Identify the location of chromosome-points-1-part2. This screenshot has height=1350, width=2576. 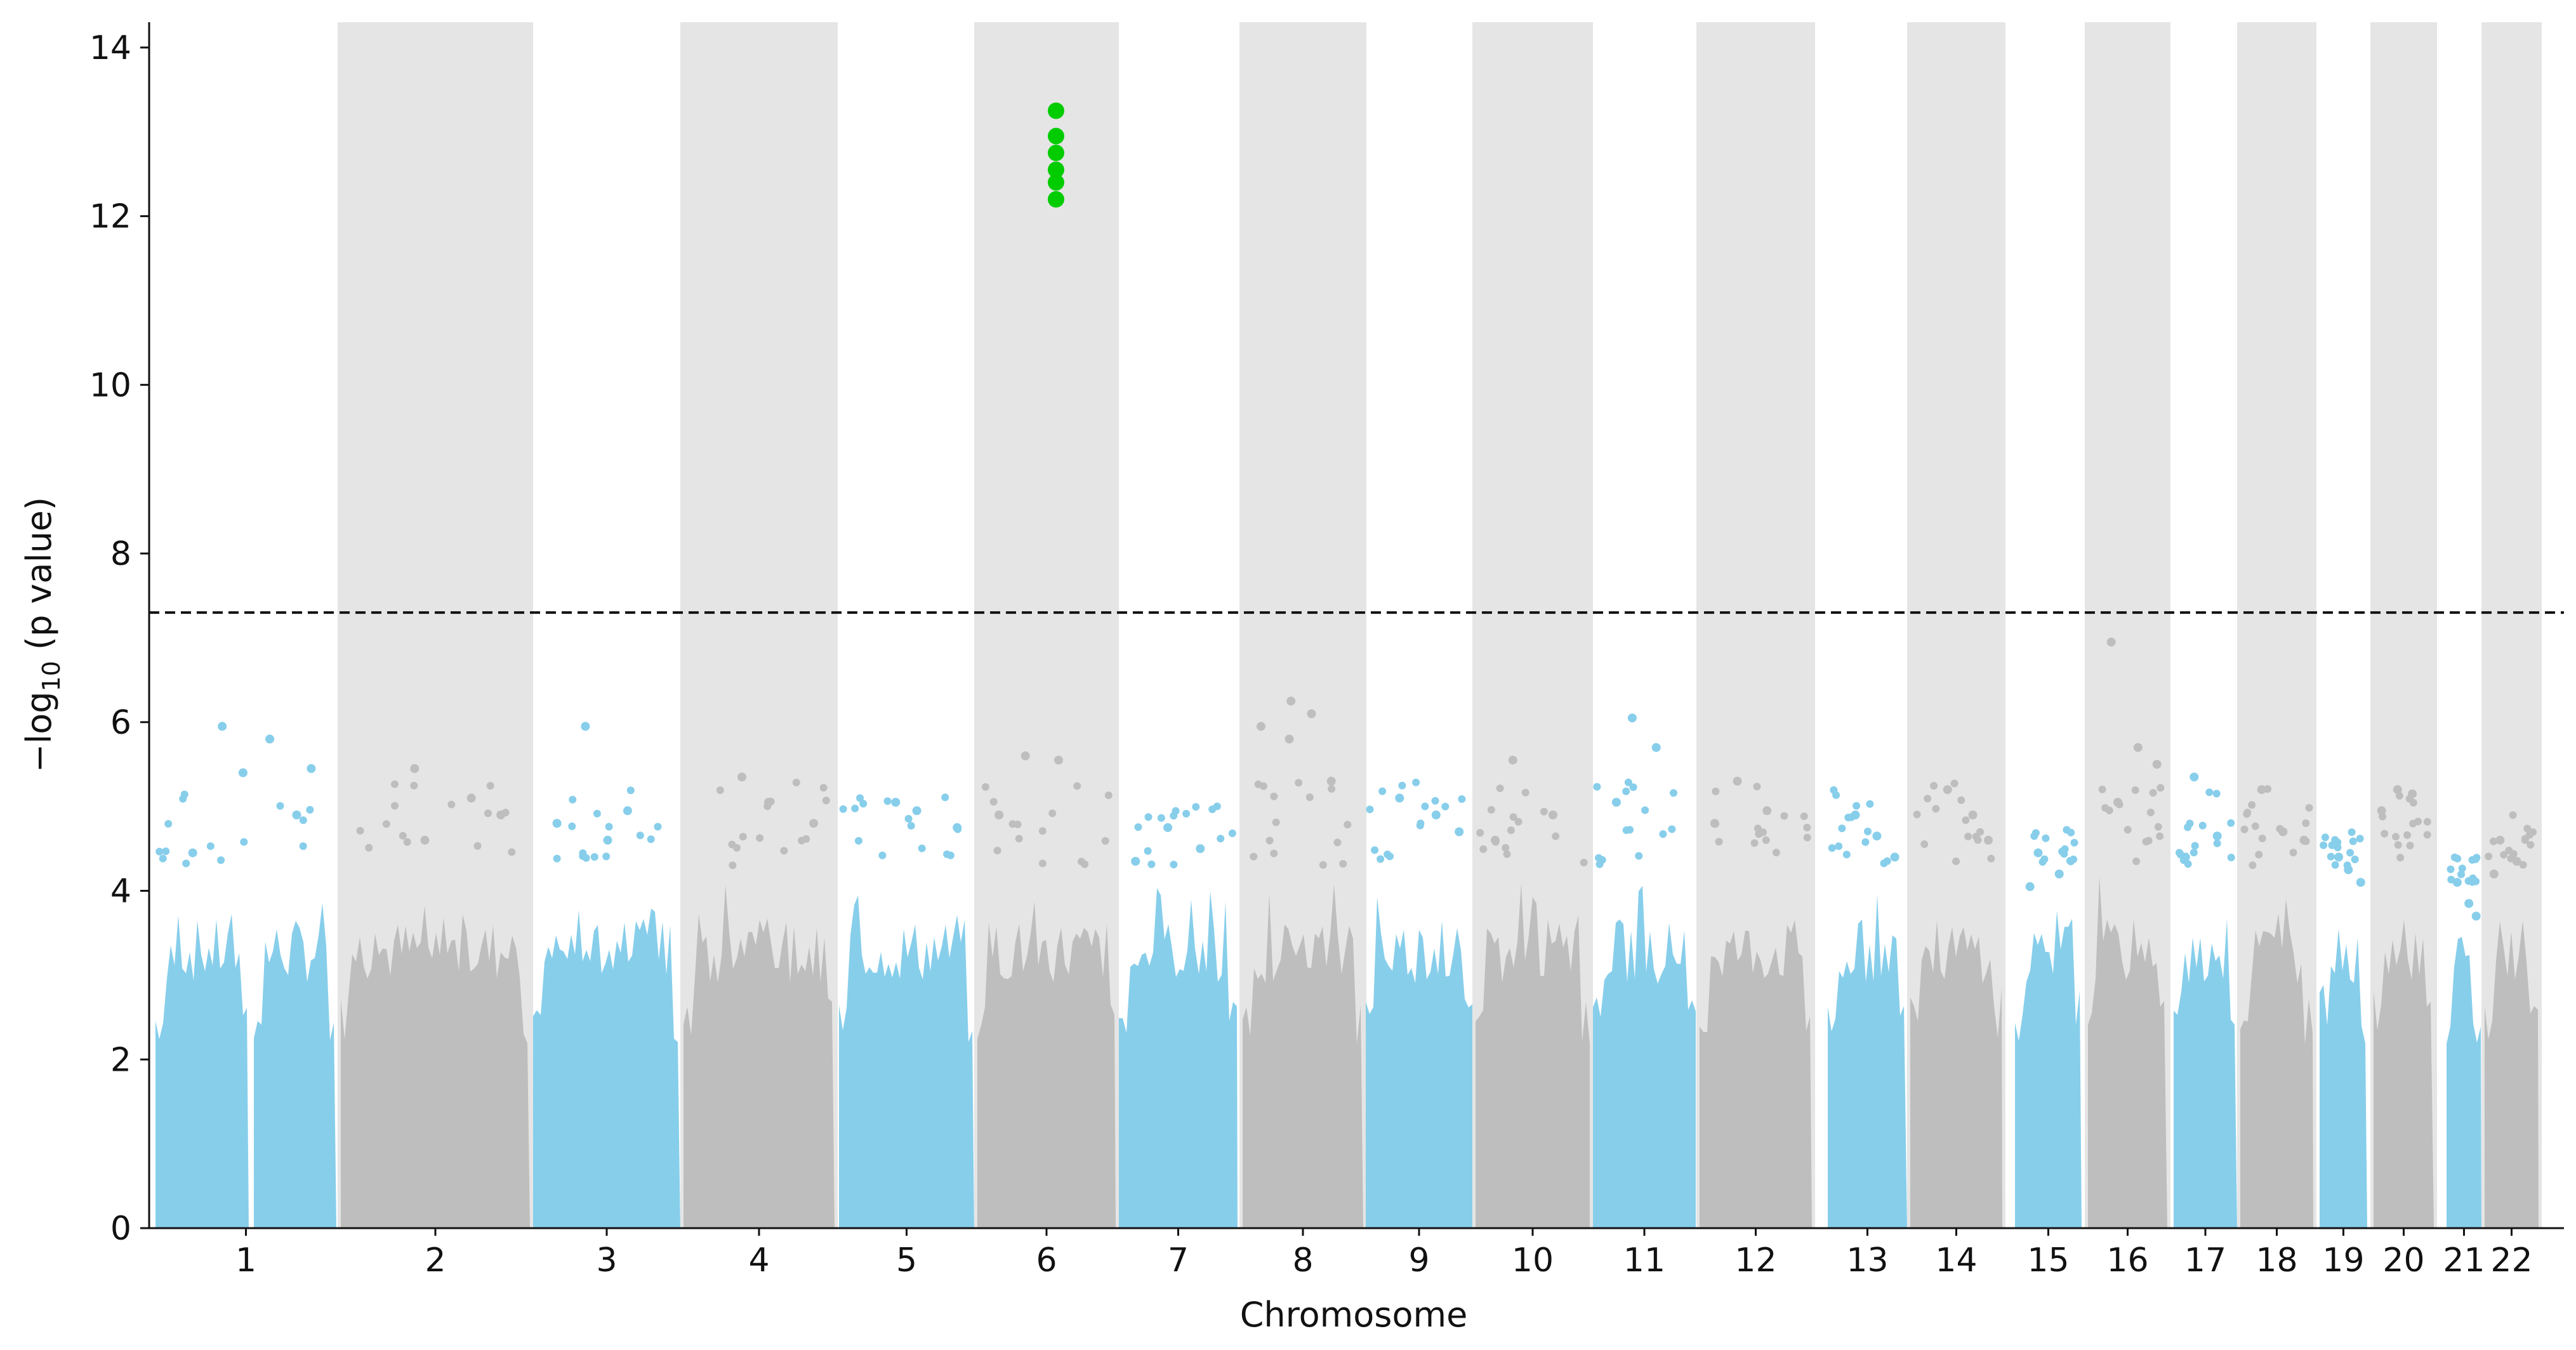
(295, 1065).